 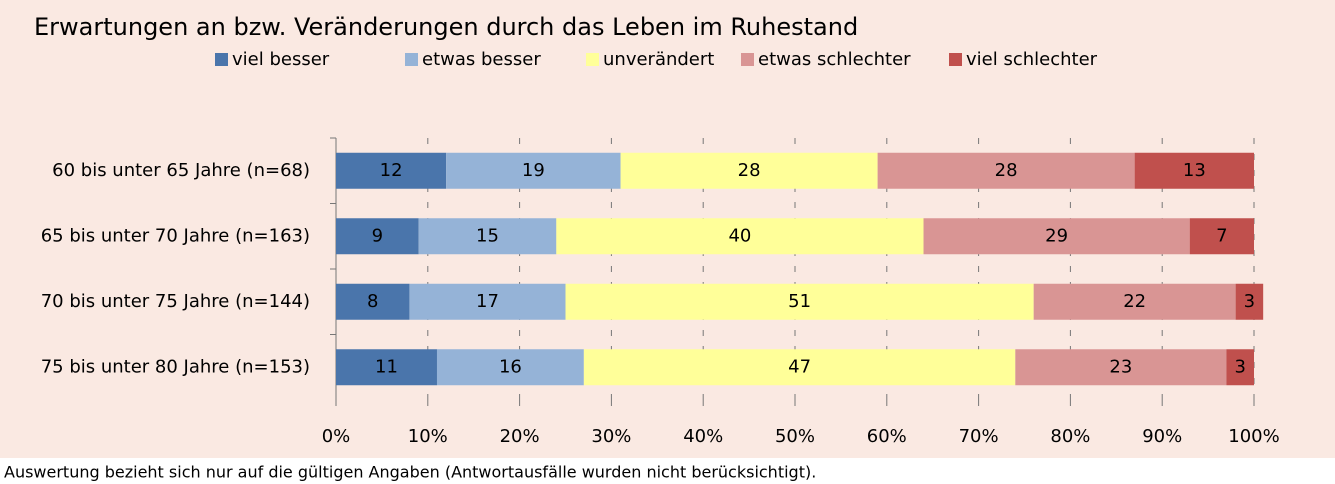 I want to click on data-label: 51, so click(x=799, y=301).